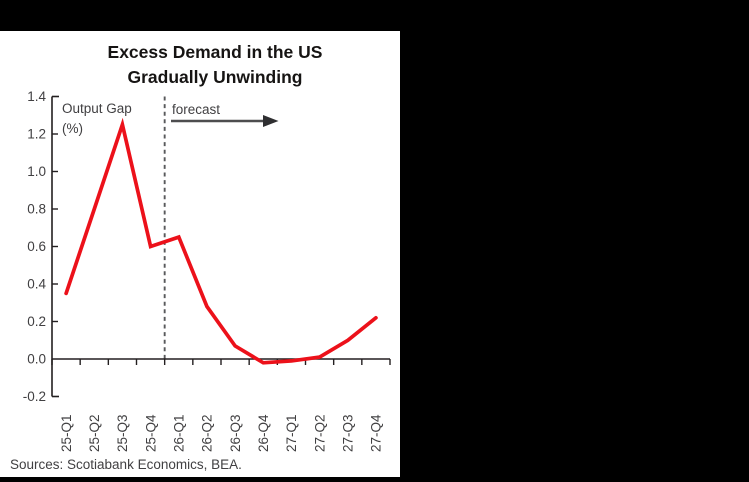 This screenshot has width=749, height=482. What do you see at coordinates (72, 128) in the screenshot?
I see `axis-unit-label-line-2: (%)` at bounding box center [72, 128].